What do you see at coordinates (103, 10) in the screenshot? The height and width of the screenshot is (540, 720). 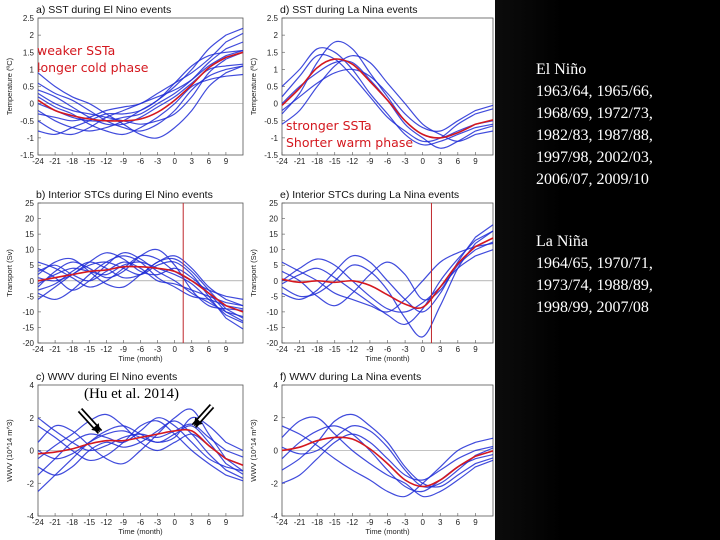 I see `panel-title: a) SST during El Nino events` at bounding box center [103, 10].